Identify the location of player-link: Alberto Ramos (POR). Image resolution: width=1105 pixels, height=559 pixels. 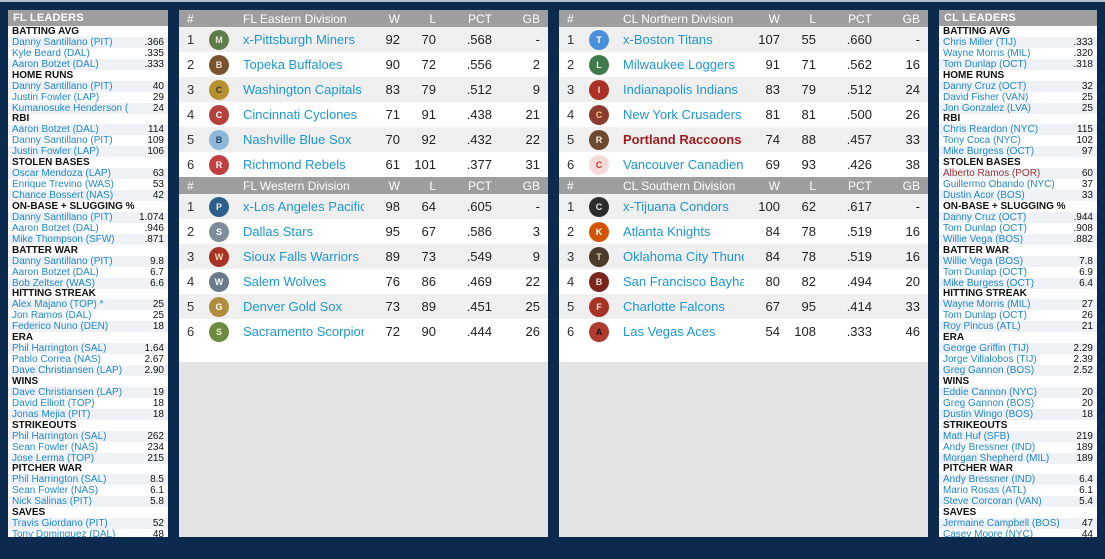
(992, 174).